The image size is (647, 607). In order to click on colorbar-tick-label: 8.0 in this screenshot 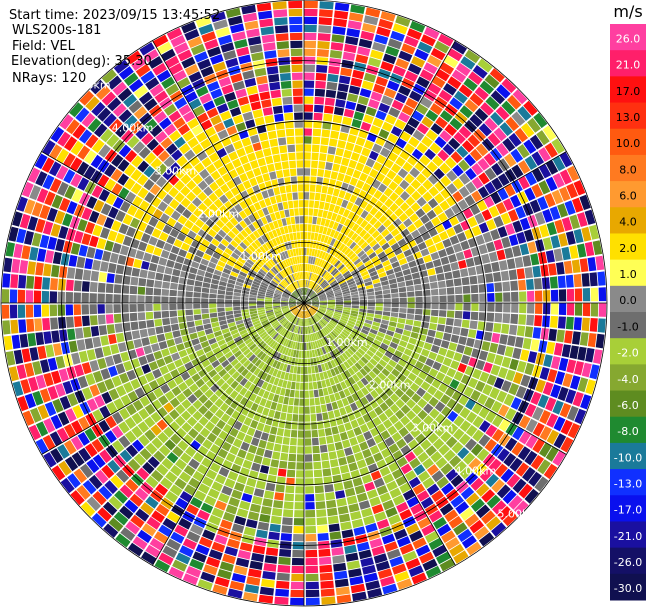, I will do `click(628, 169)`.